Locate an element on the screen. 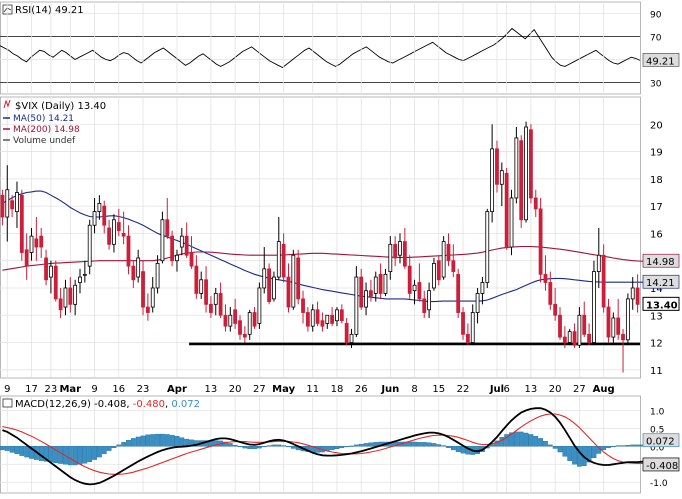  date-tick-label: 26 is located at coordinates (361, 389).